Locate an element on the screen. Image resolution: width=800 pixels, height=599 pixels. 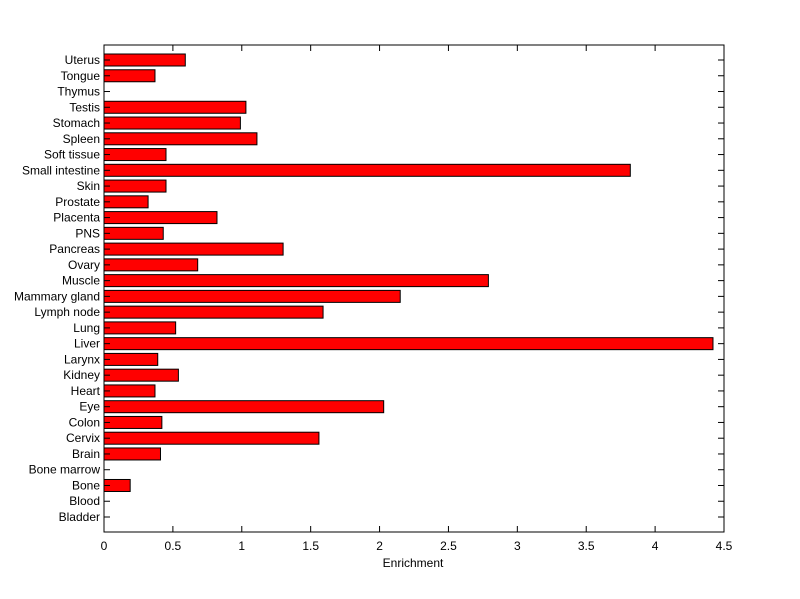
y-tick-label-prostate: Prostate is located at coordinates (77, 202).